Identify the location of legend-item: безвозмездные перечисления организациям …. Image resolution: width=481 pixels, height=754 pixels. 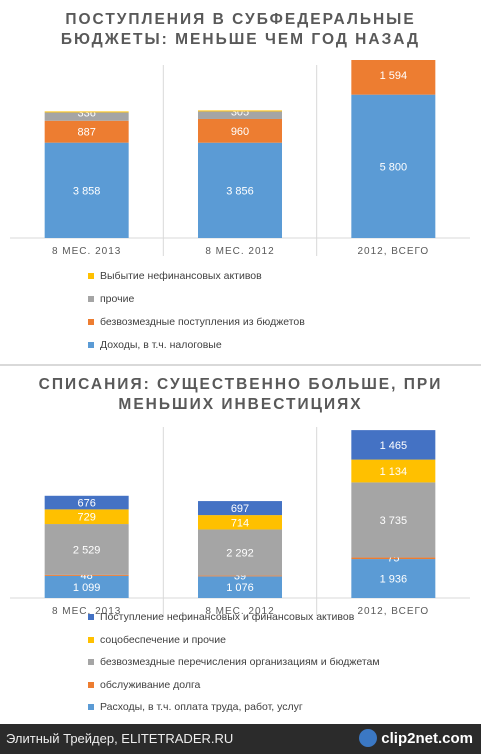
(234, 662).